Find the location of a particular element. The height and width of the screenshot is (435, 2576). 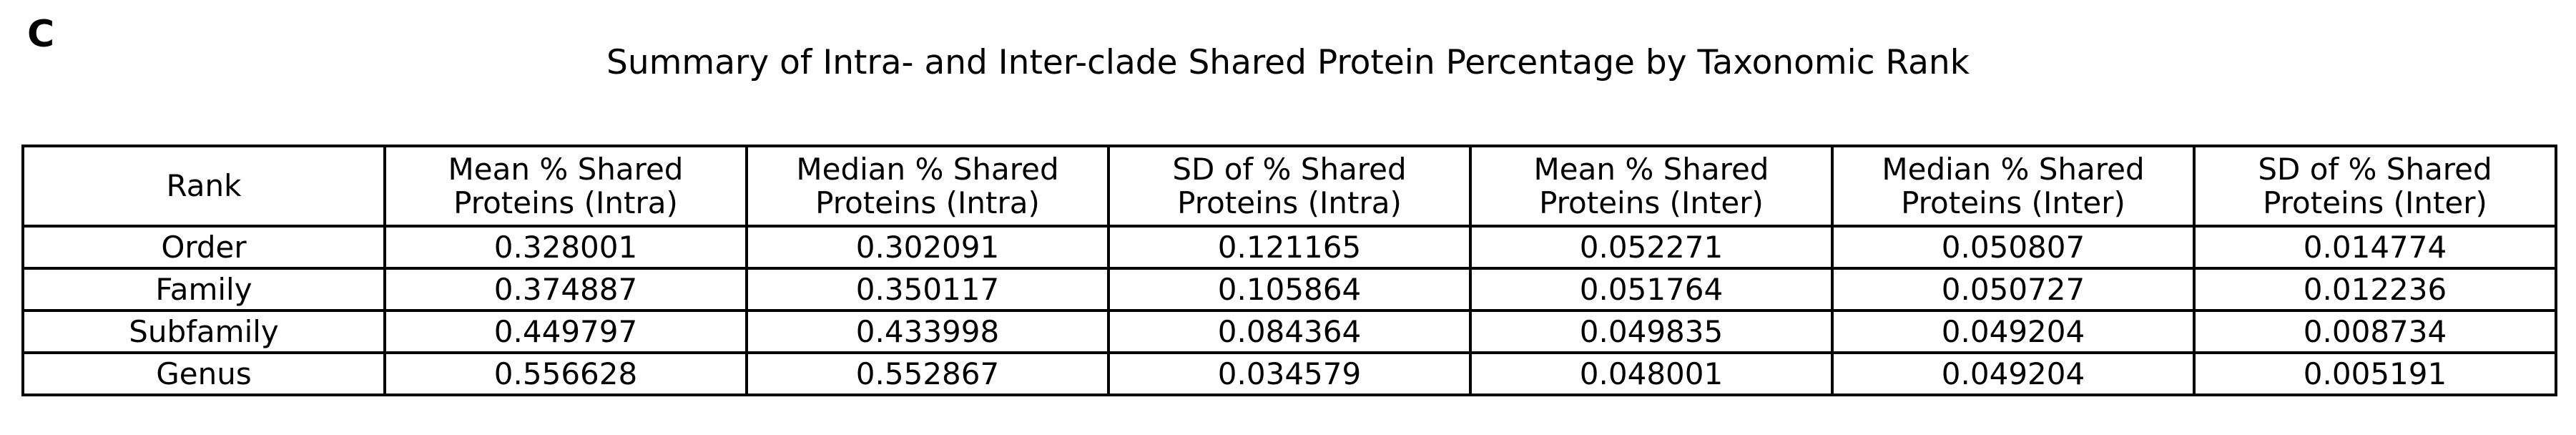

column-header-median-inter: Median % Shared Proteins (Inter) is located at coordinates (2013, 186).